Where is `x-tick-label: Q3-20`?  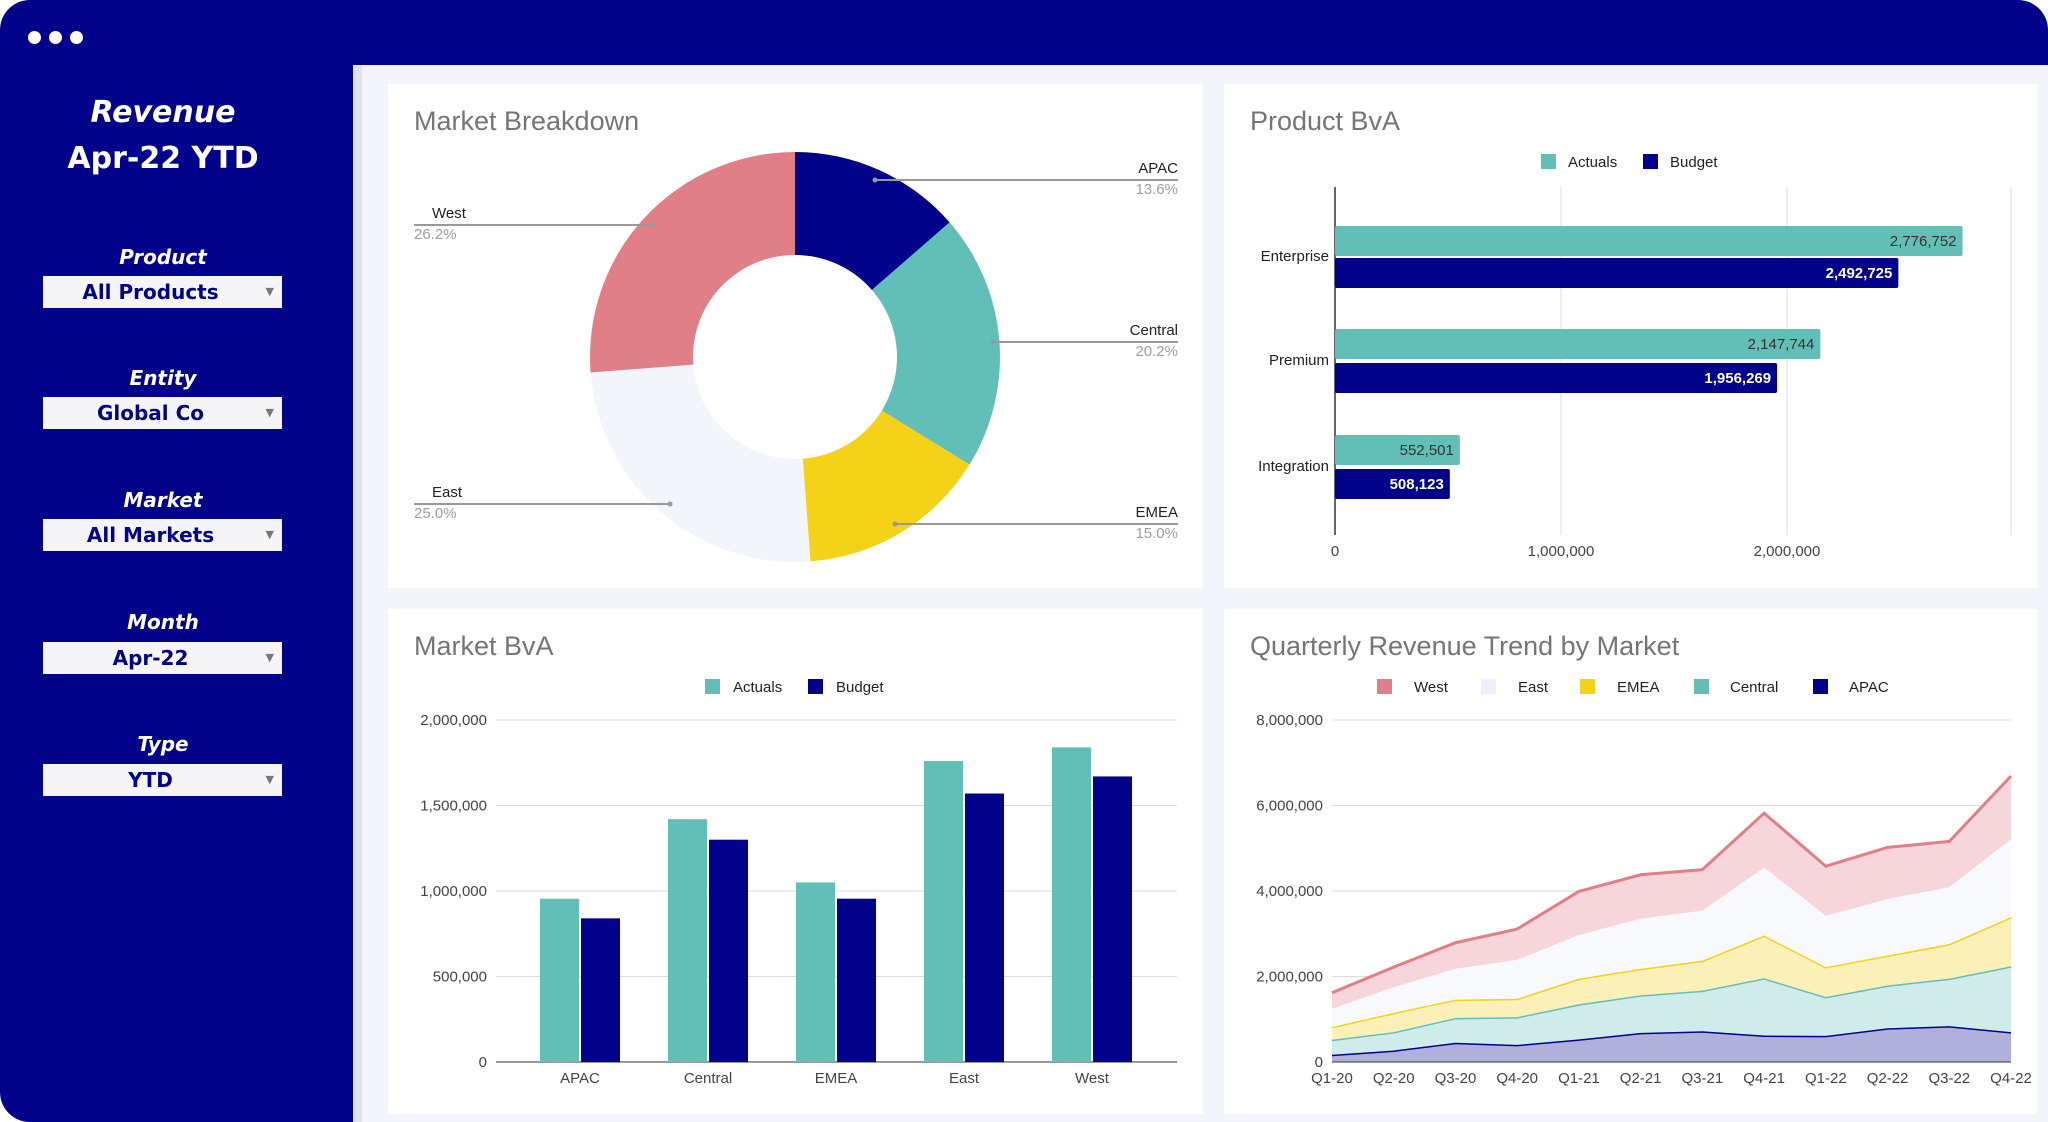 x-tick-label: Q3-20 is located at coordinates (1456, 1078).